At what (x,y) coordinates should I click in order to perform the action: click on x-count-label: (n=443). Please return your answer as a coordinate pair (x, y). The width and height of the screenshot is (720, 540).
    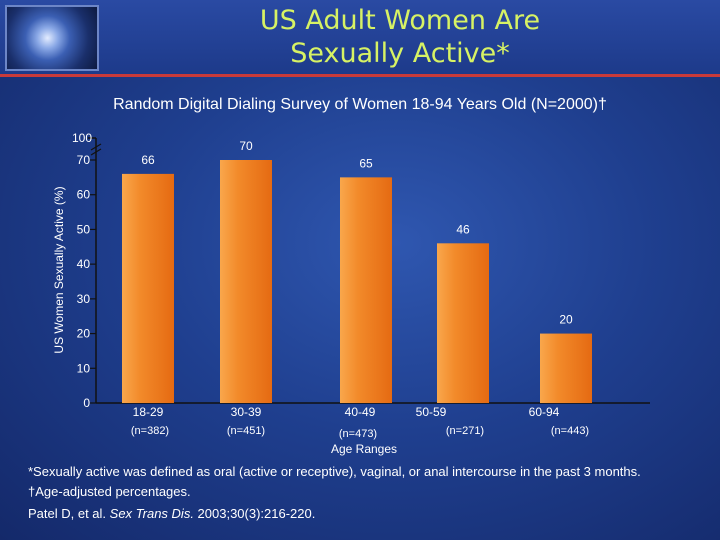
    Looking at the image, I should click on (570, 431).